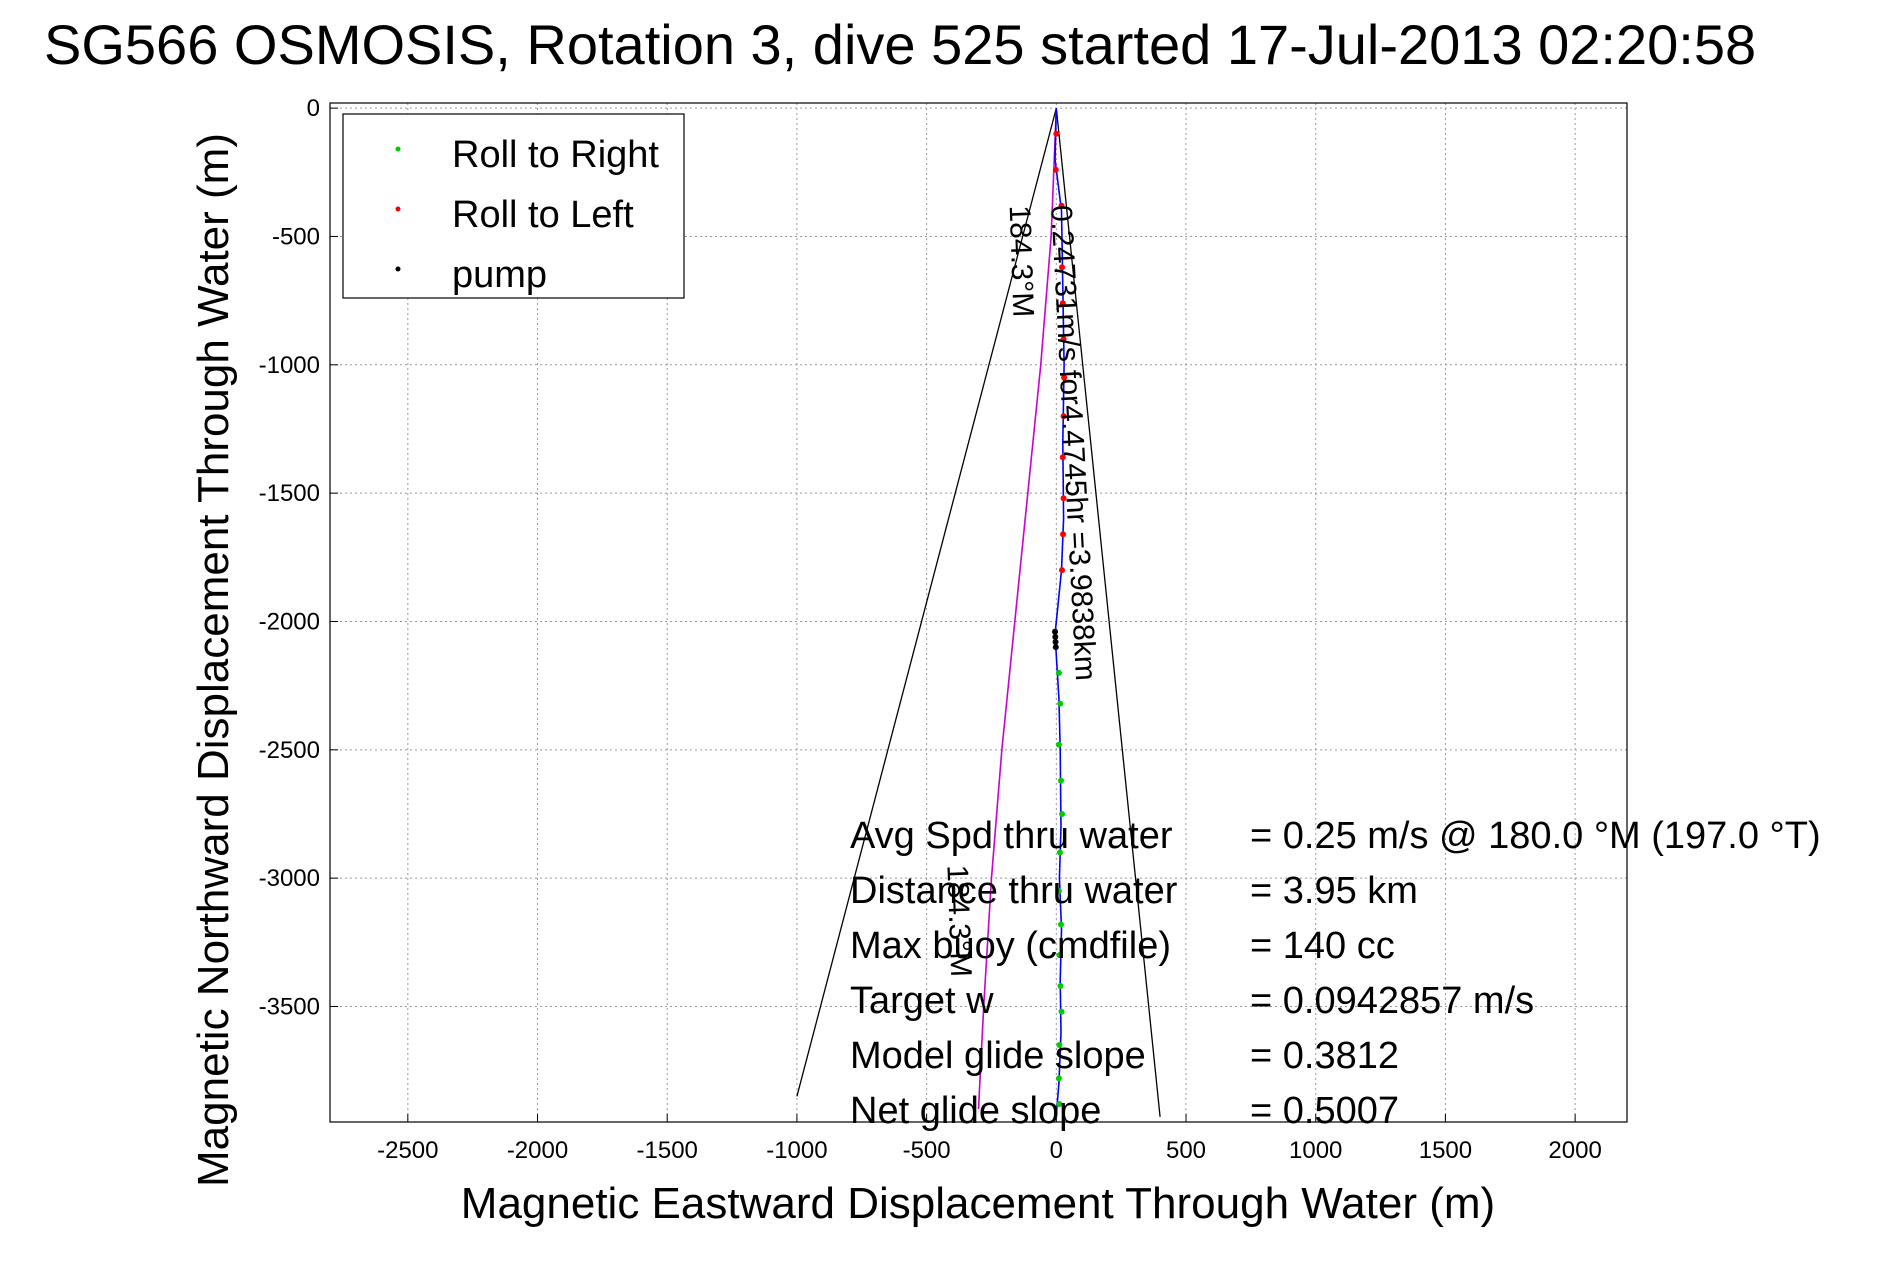  Describe the element at coordinates (313, 108) in the screenshot. I see `y-tick-label: 0` at that location.